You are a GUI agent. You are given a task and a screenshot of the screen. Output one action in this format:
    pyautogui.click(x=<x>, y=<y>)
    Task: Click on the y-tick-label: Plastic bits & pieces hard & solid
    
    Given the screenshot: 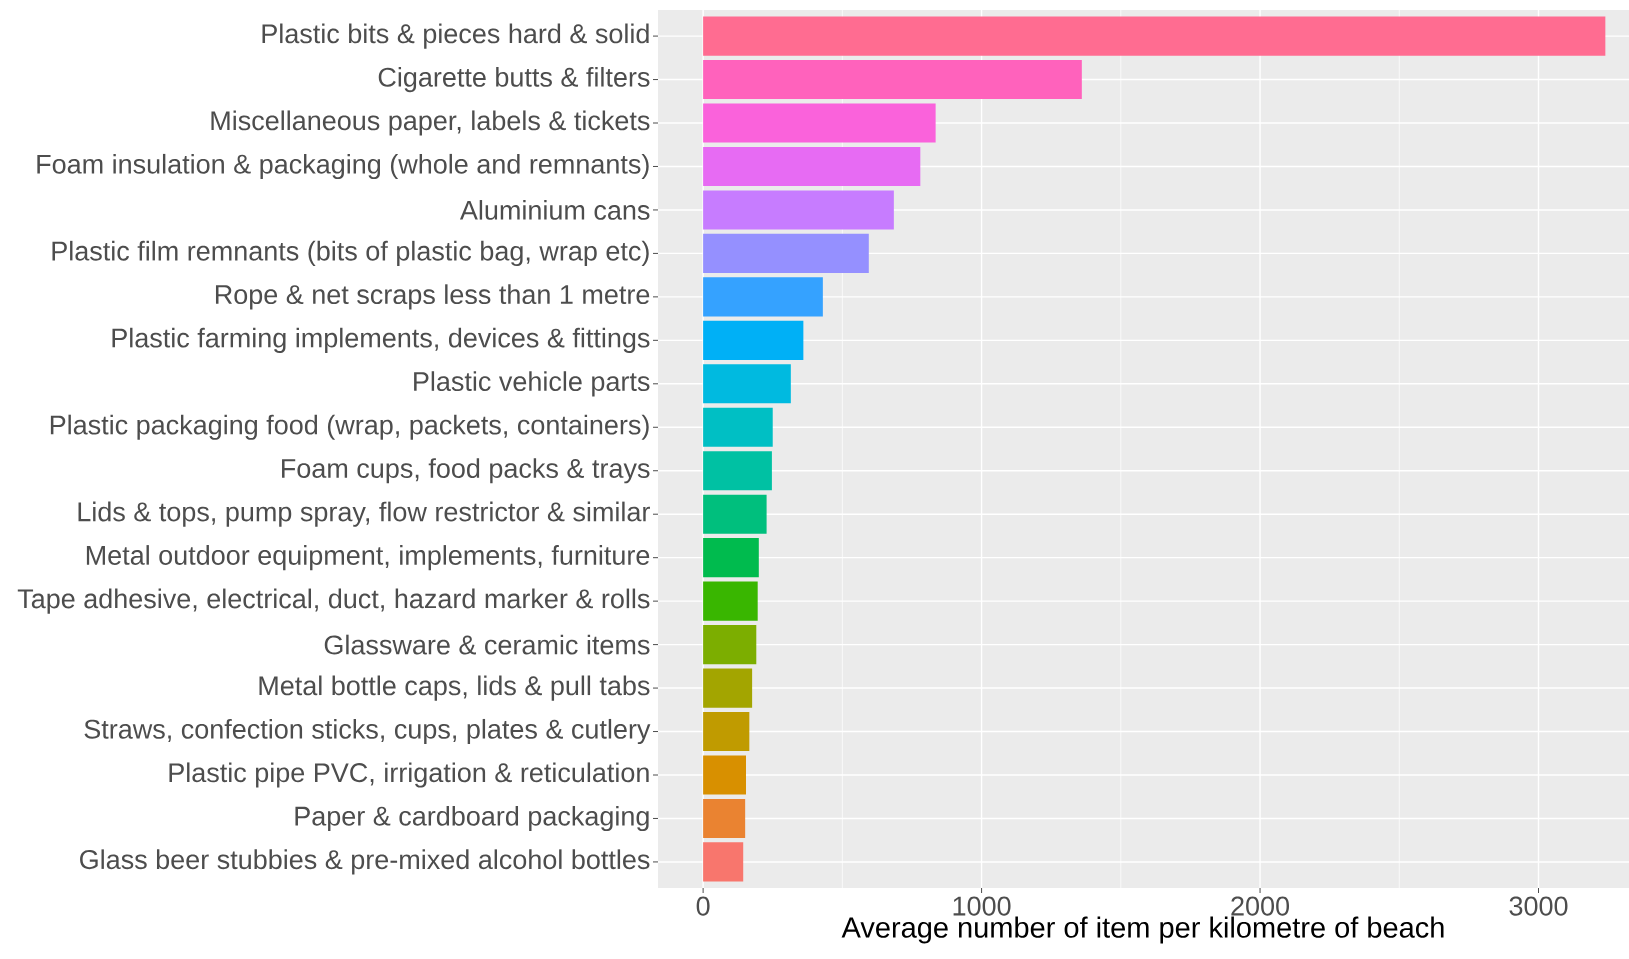 What is the action you would take?
    pyautogui.click(x=455, y=36)
    